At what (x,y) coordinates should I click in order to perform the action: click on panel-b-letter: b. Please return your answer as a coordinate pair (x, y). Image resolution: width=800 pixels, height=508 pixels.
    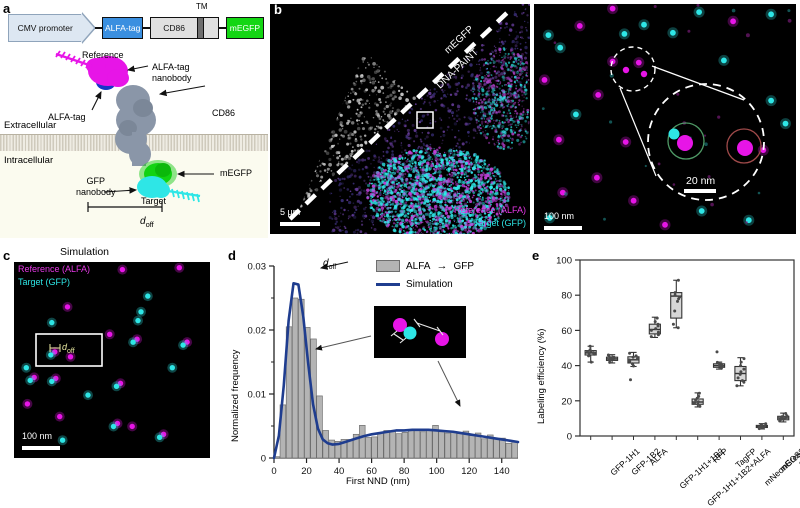
    Looking at the image, I should click on (278, 9).